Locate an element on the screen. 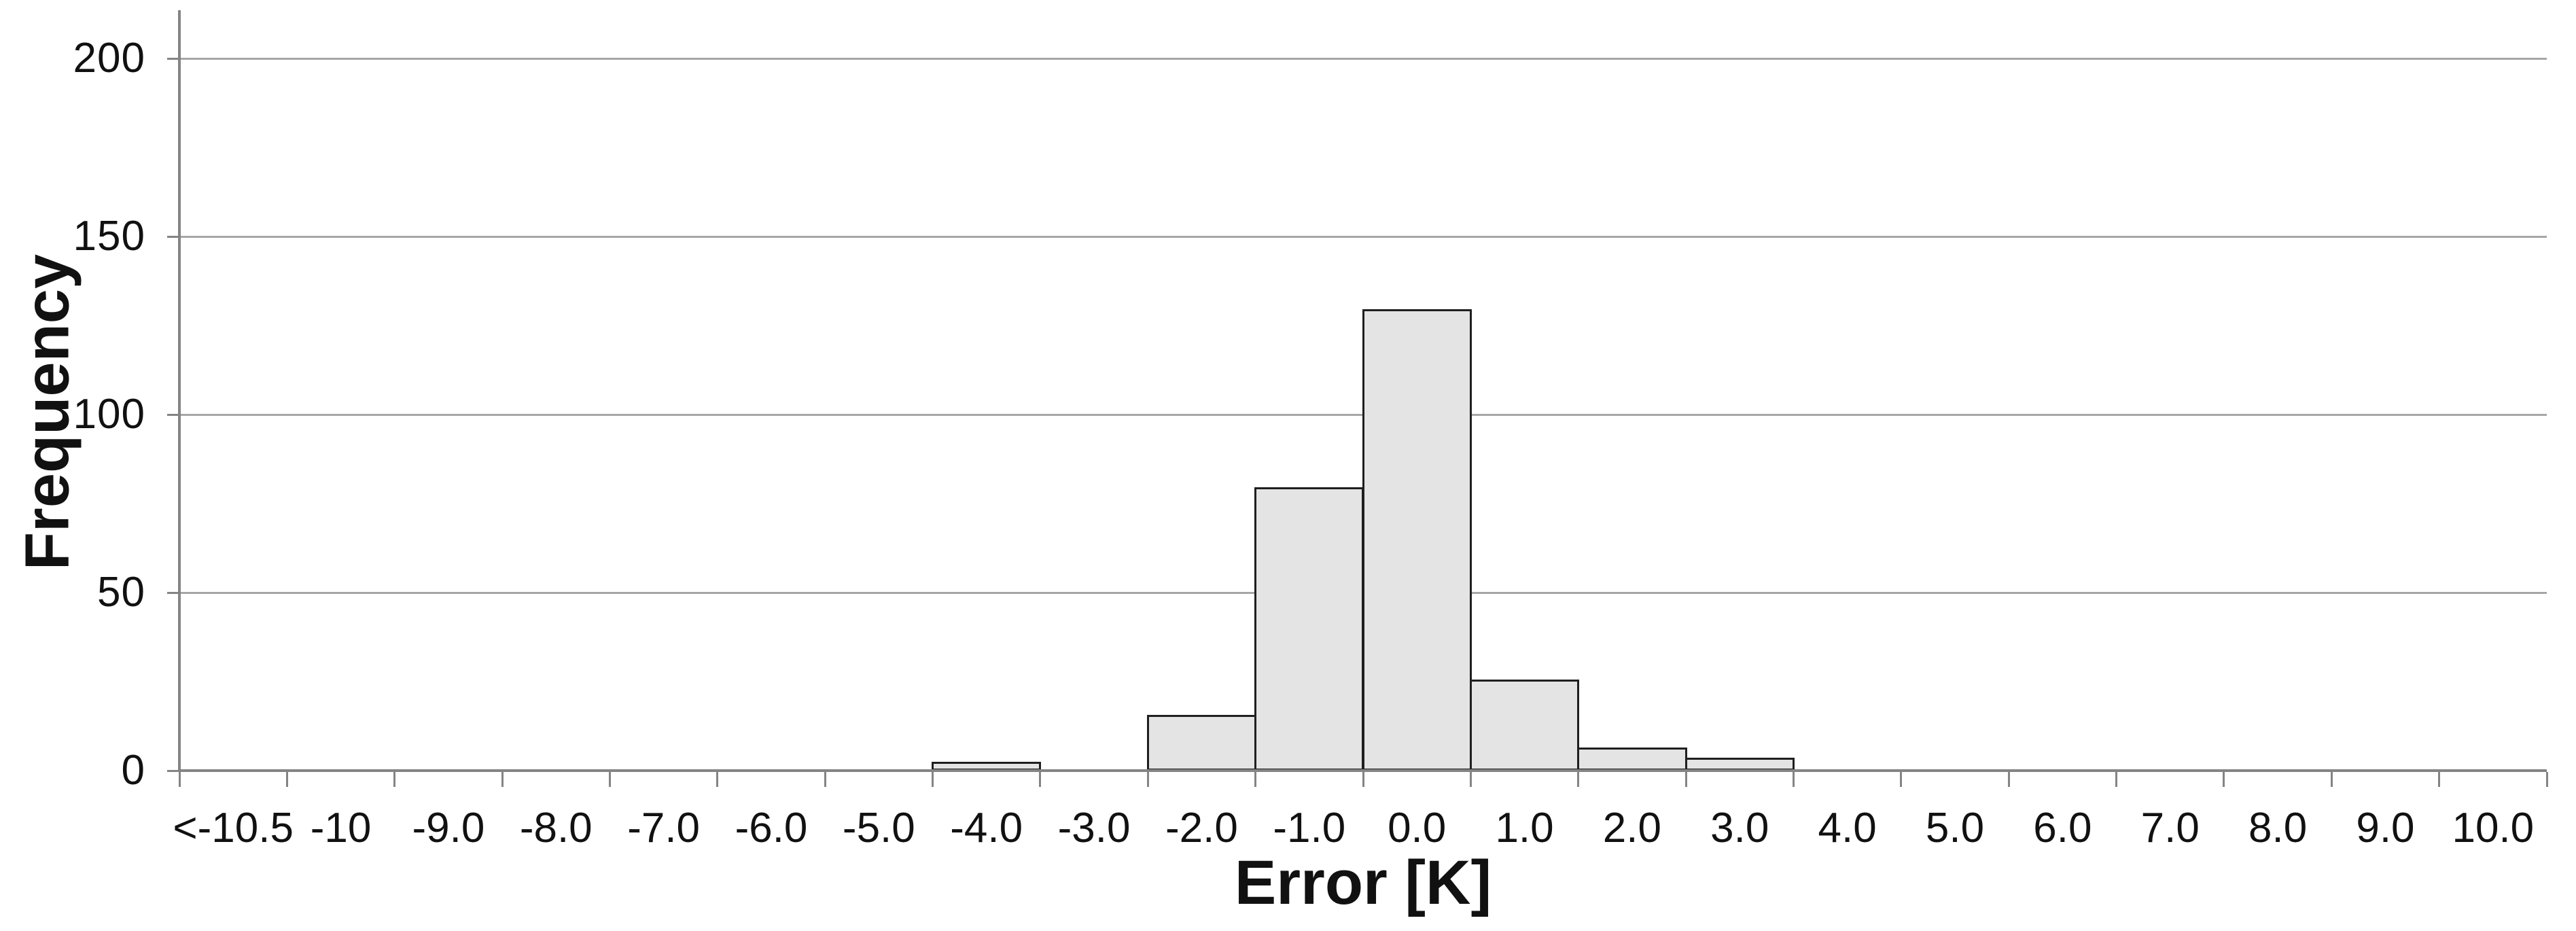 This screenshot has width=2576, height=931. x-tick-label: -8.0 is located at coordinates (556, 828).